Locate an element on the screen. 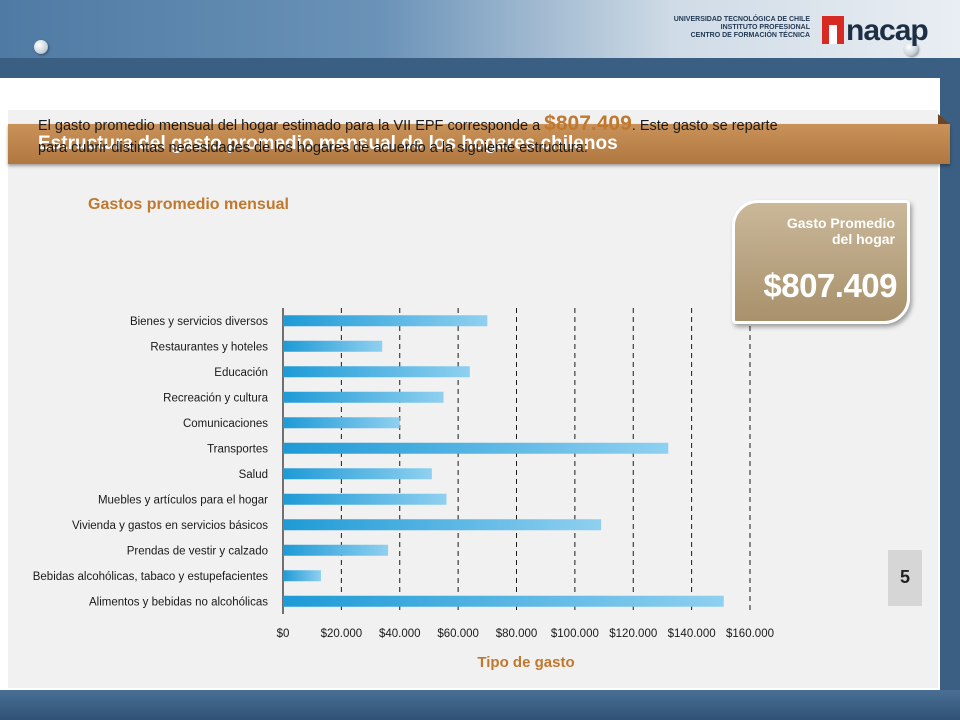 The width and height of the screenshot is (960, 720). x-tick-label: $80.000 is located at coordinates (517, 634).